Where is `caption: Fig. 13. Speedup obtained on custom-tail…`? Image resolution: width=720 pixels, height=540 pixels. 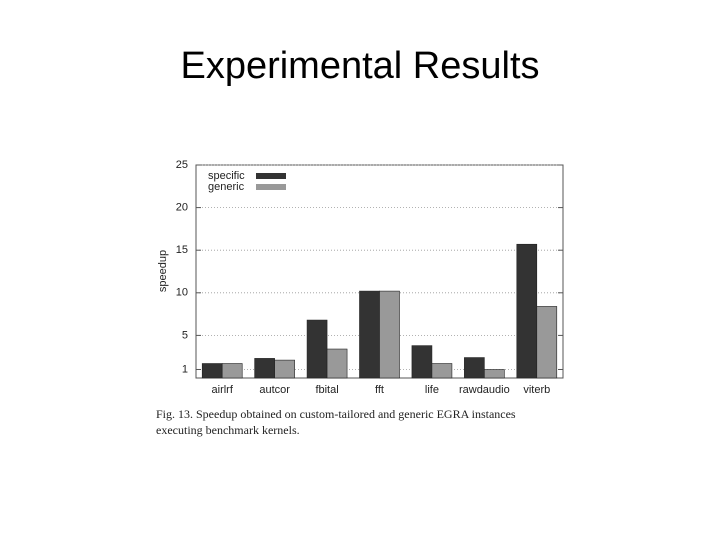 caption: Fig. 13. Speedup obtained on custom-tail… is located at coordinates (336, 414).